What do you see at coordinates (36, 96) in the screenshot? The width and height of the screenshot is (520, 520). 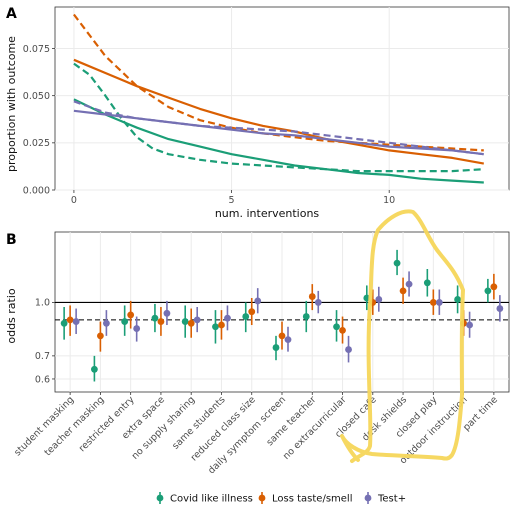 I see `panel-a-y-tick-label: 0.050` at bounding box center [36, 96].